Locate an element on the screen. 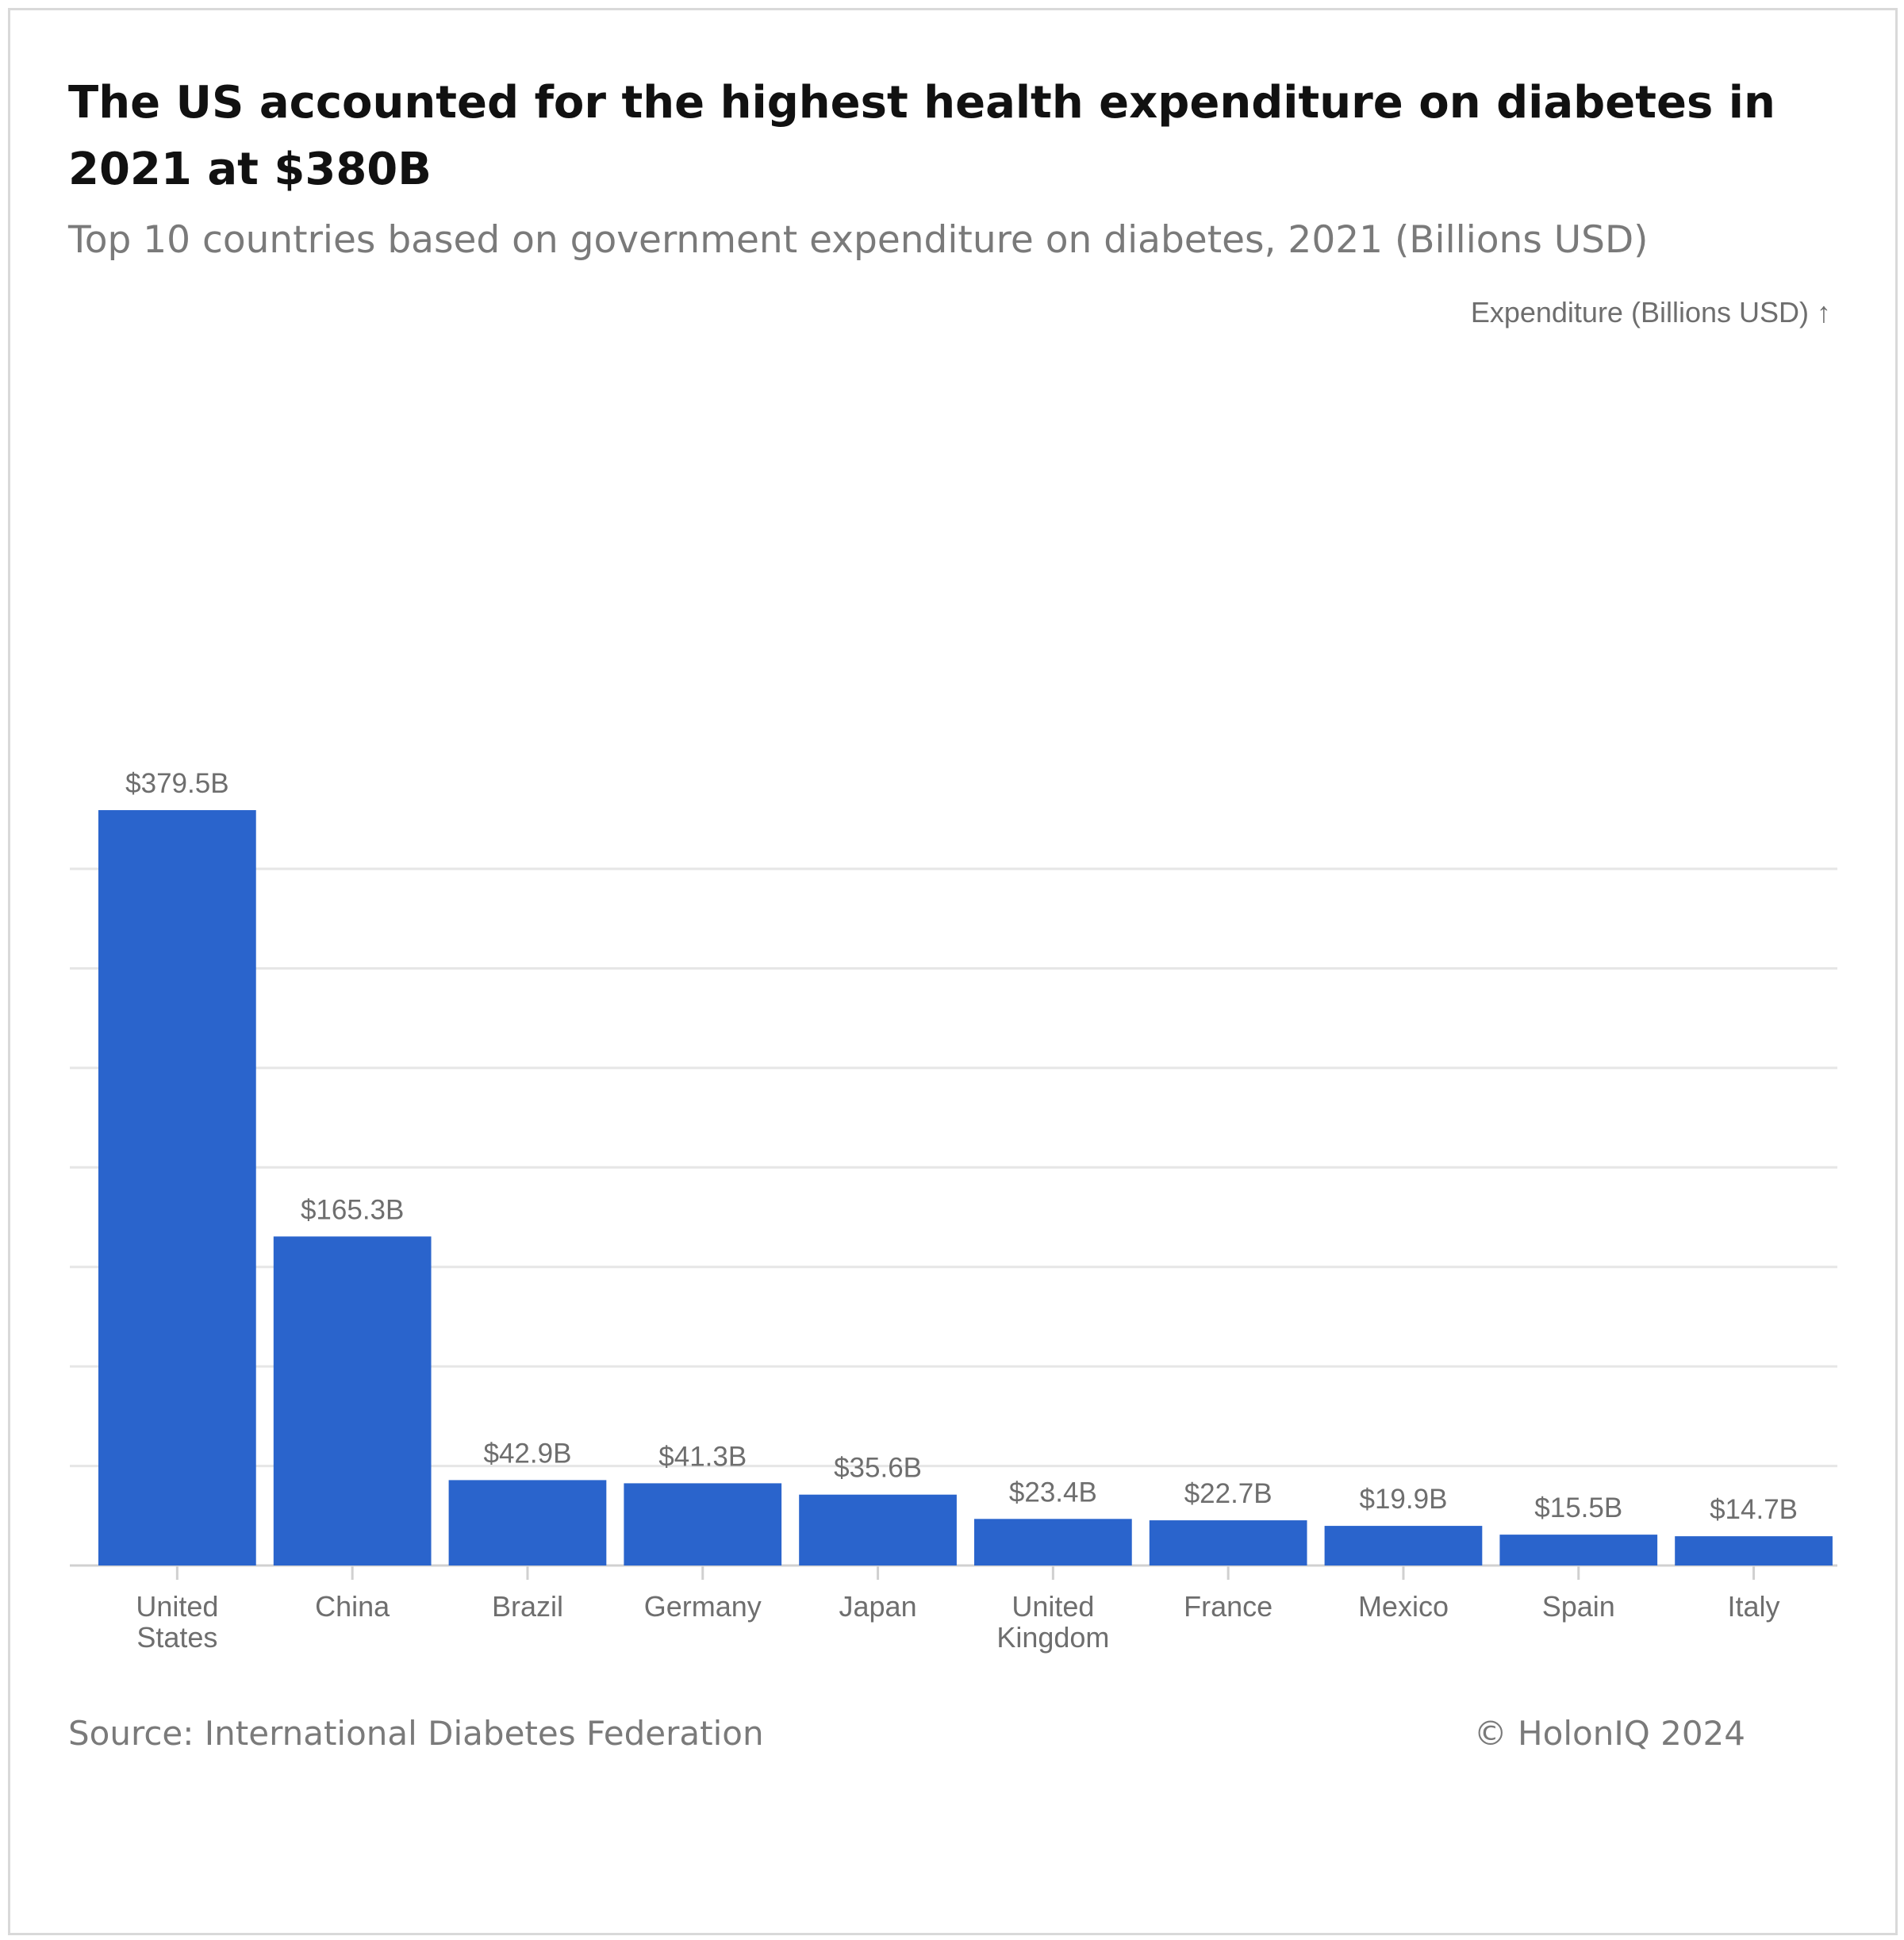  x-tick-label-line: Japan is located at coordinates (878, 1606).